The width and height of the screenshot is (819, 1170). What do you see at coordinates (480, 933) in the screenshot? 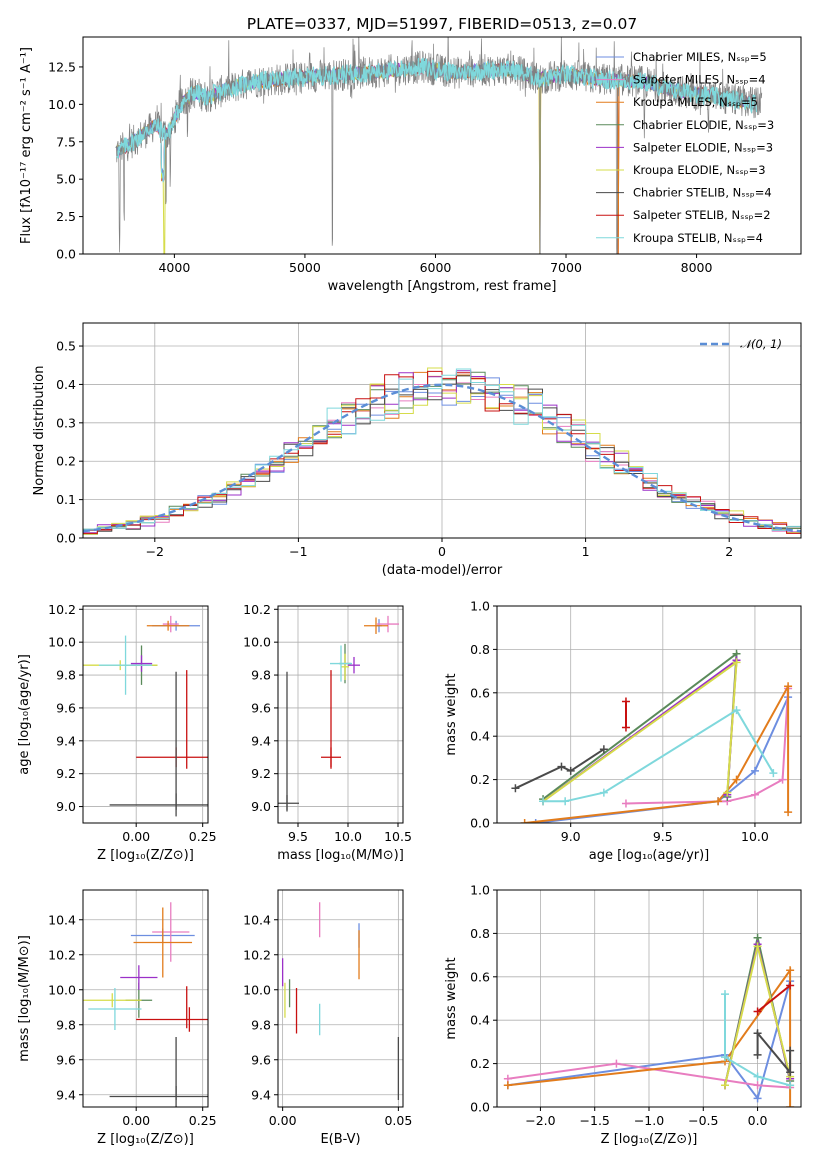
I see `y-tick-label: 0.8` at bounding box center [480, 933].